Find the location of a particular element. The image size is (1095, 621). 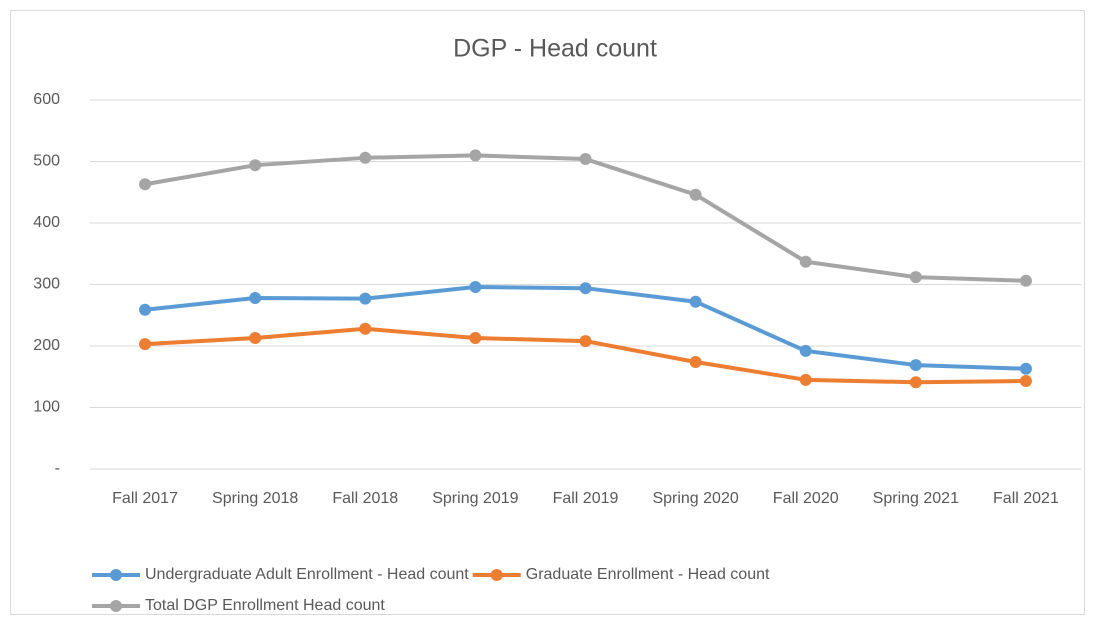

x-tick-label: Spring 2020 is located at coordinates (695, 498).